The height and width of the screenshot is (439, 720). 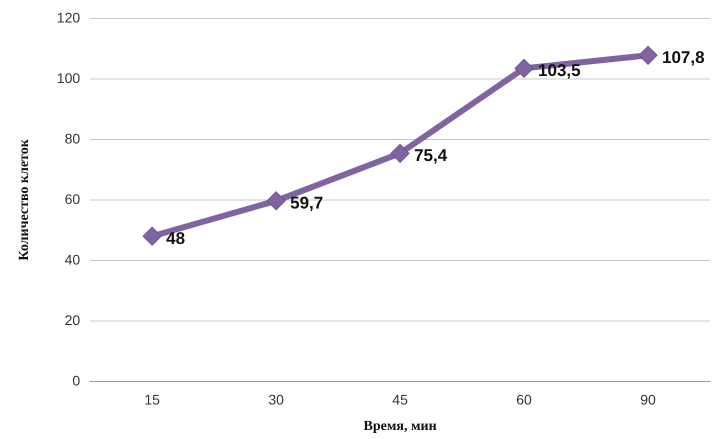 I want to click on x-axis-title: Время, мин, so click(x=400, y=426).